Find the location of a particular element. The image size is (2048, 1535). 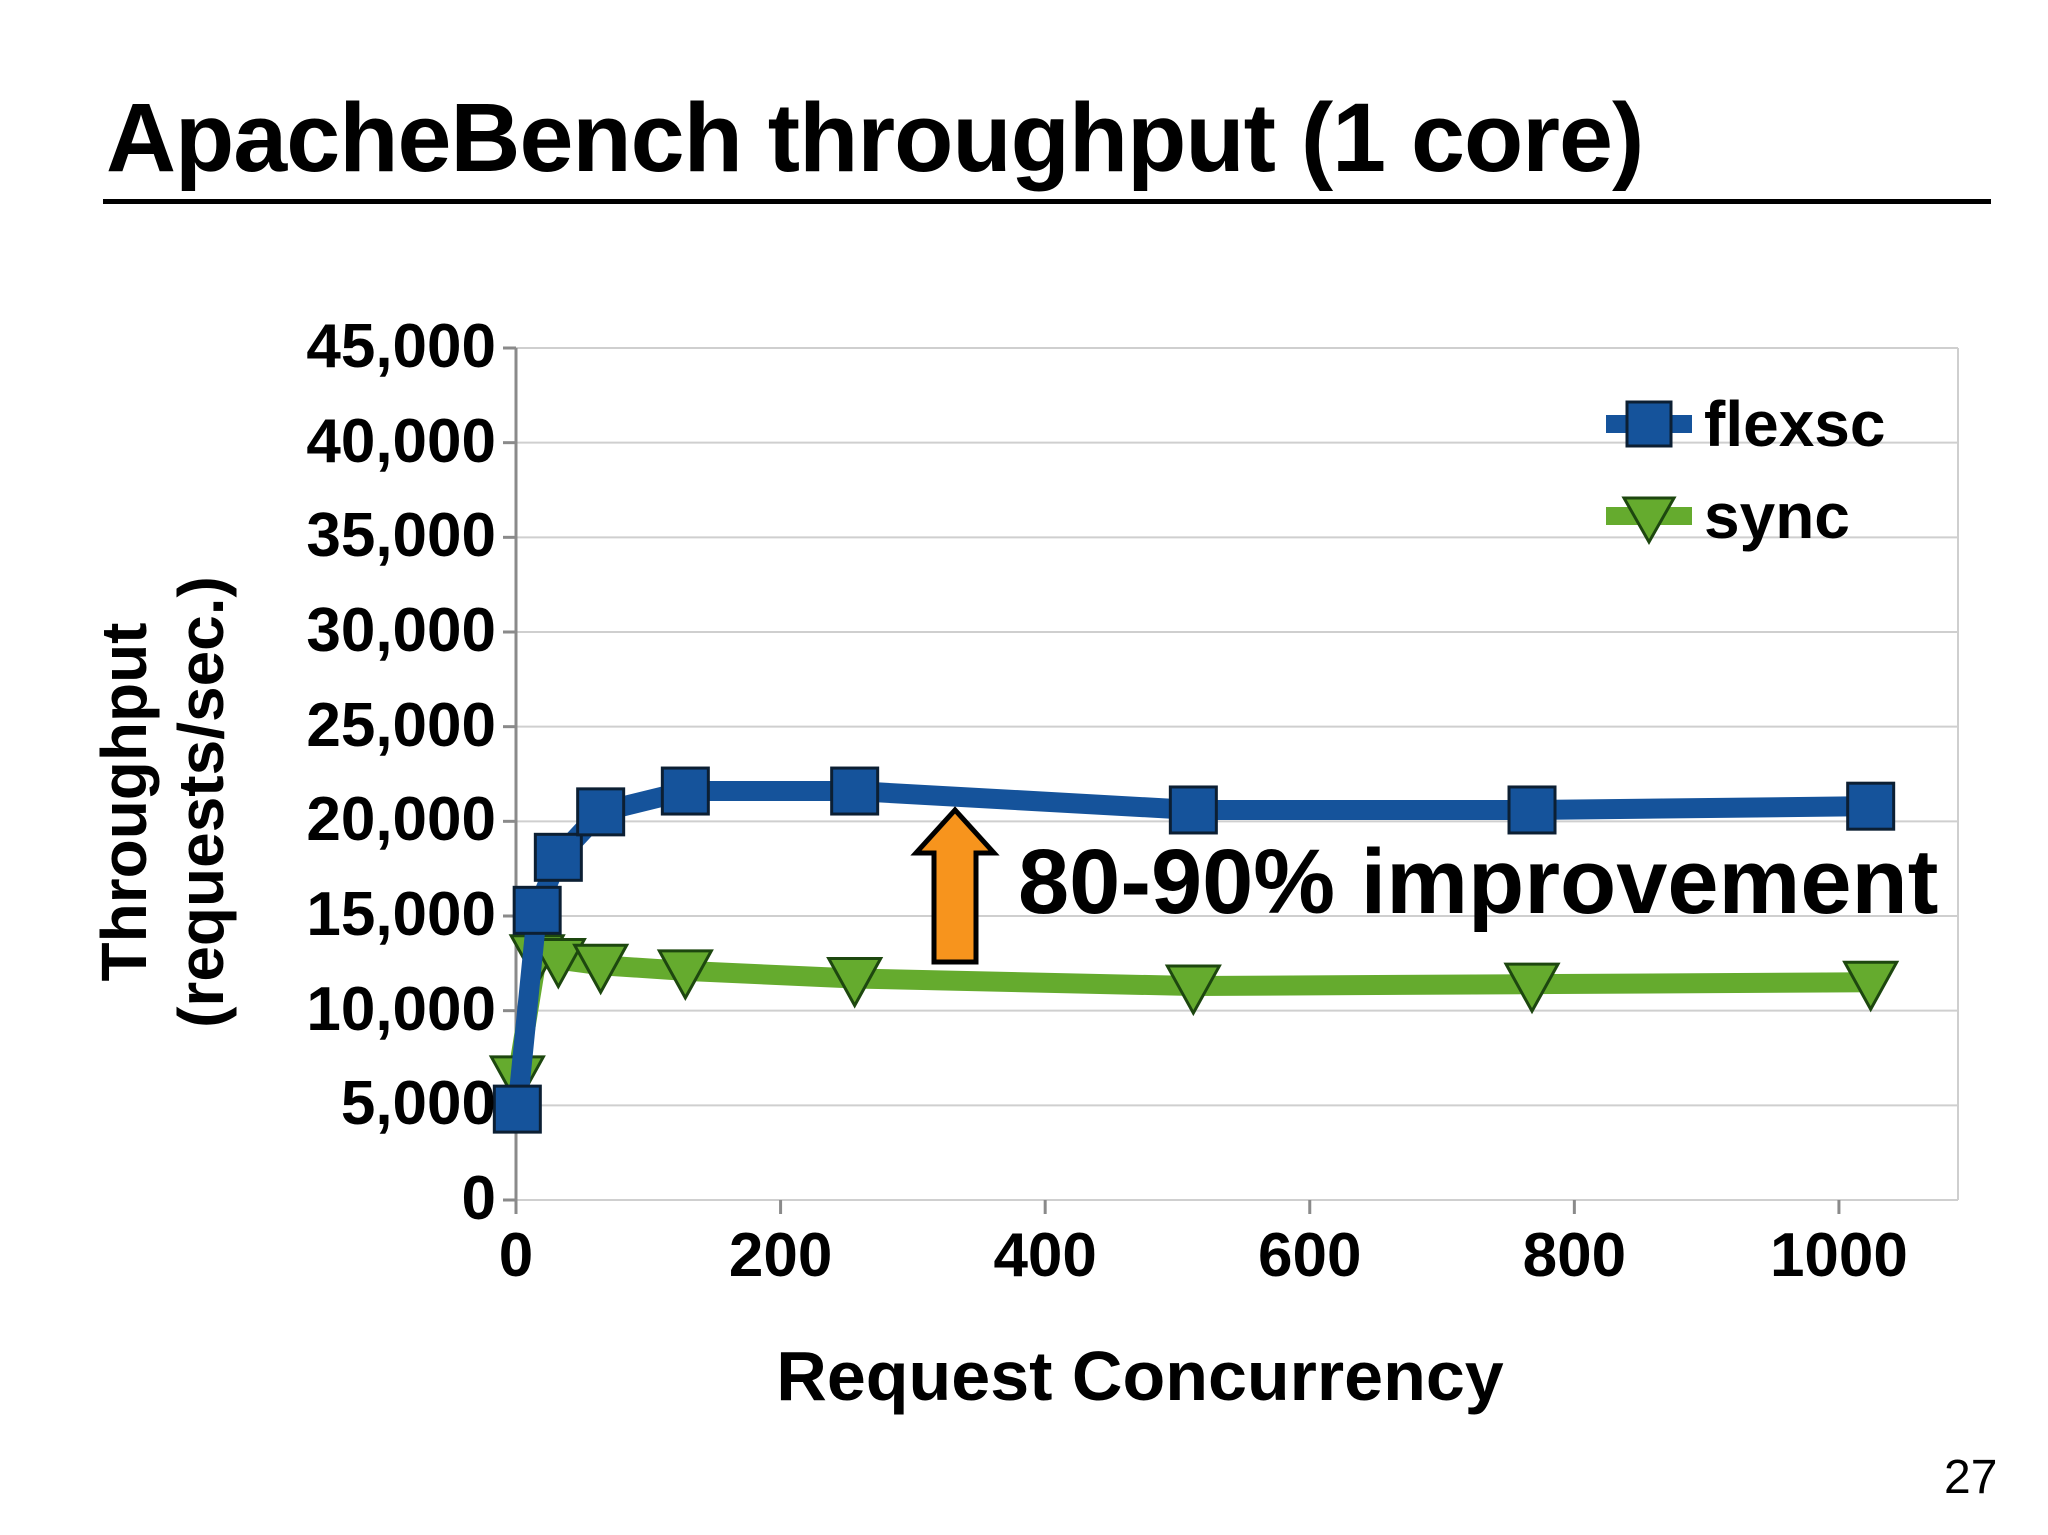

chart-legend: flexsc sync is located at coordinates (1745, 476).